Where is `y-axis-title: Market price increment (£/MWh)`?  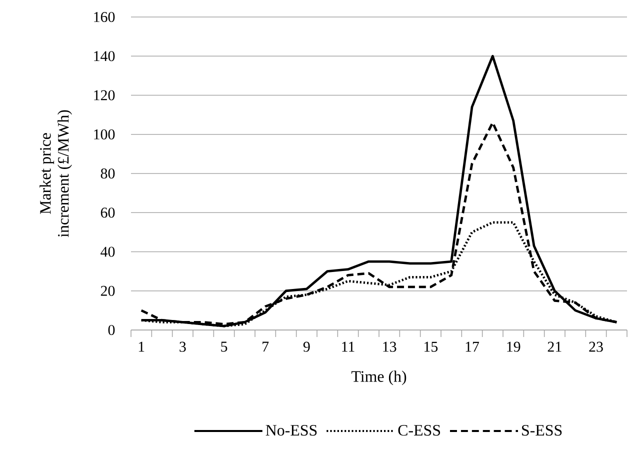
y-axis-title: Market price increment (£/MWh) is located at coordinates (56, 174).